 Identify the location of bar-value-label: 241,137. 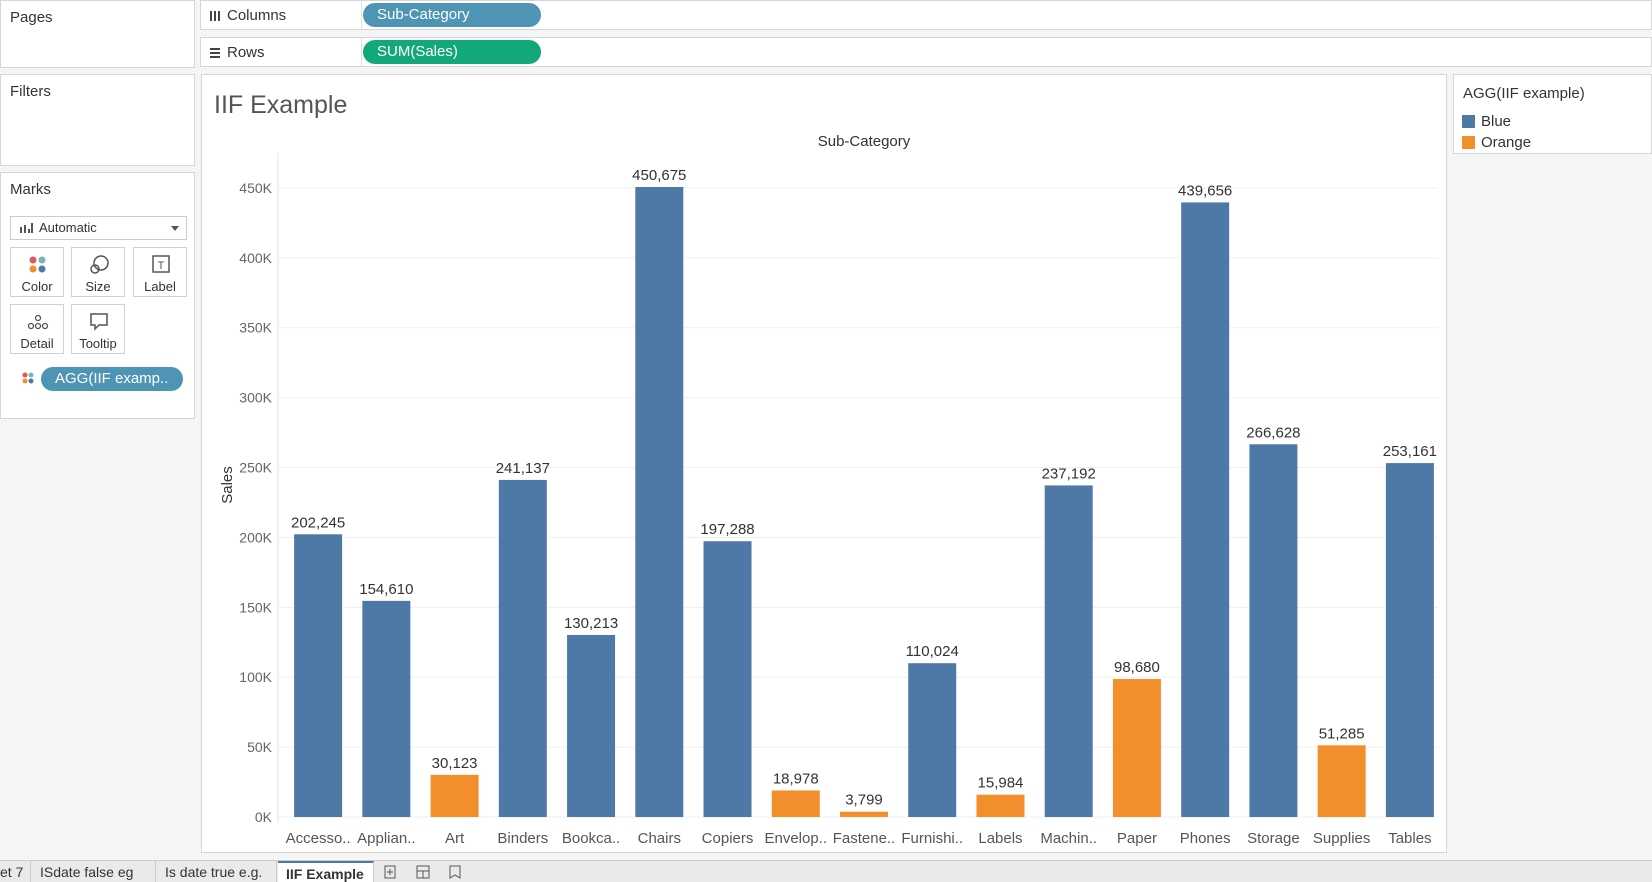
(523, 468).